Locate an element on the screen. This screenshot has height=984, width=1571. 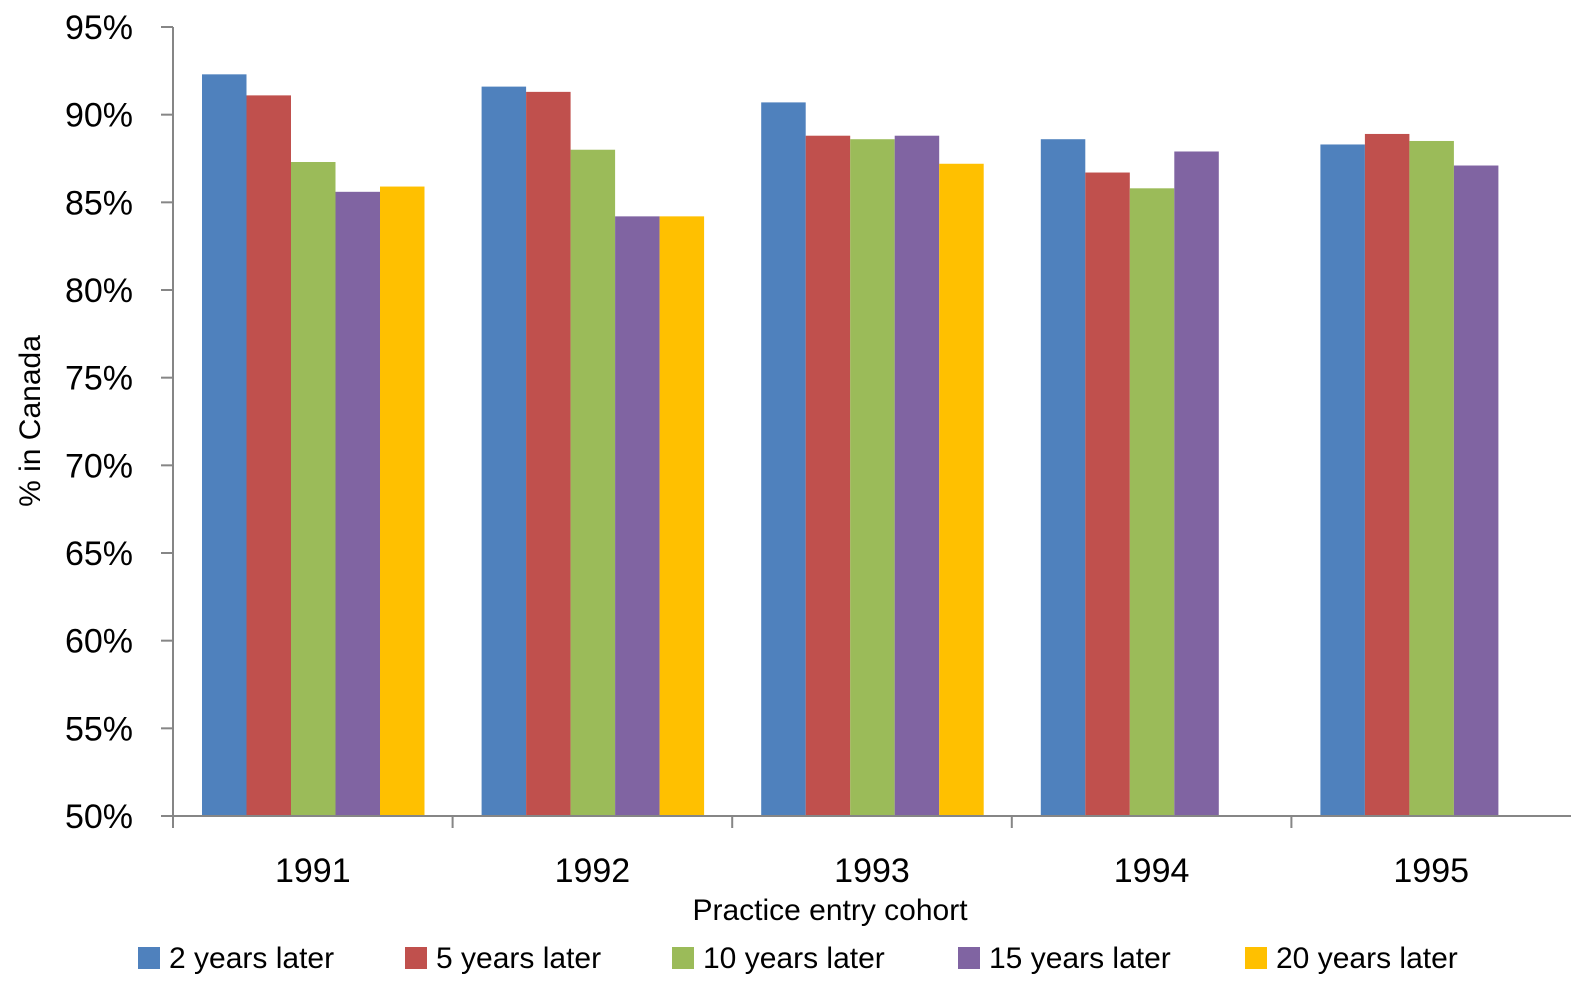
y-tick-label: 65% is located at coordinates (99, 554).